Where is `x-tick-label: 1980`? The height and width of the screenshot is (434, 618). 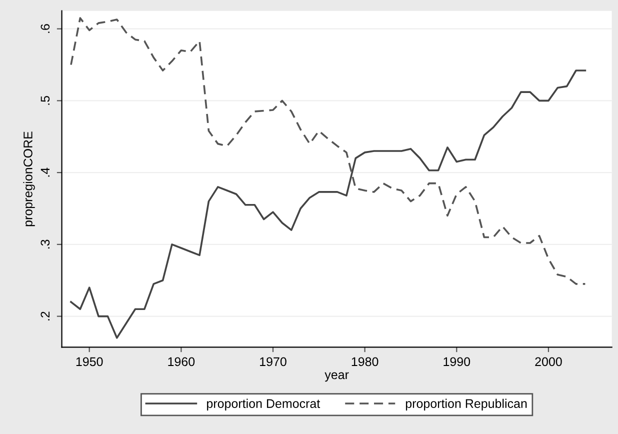
x-tick-label: 1980 is located at coordinates (365, 361).